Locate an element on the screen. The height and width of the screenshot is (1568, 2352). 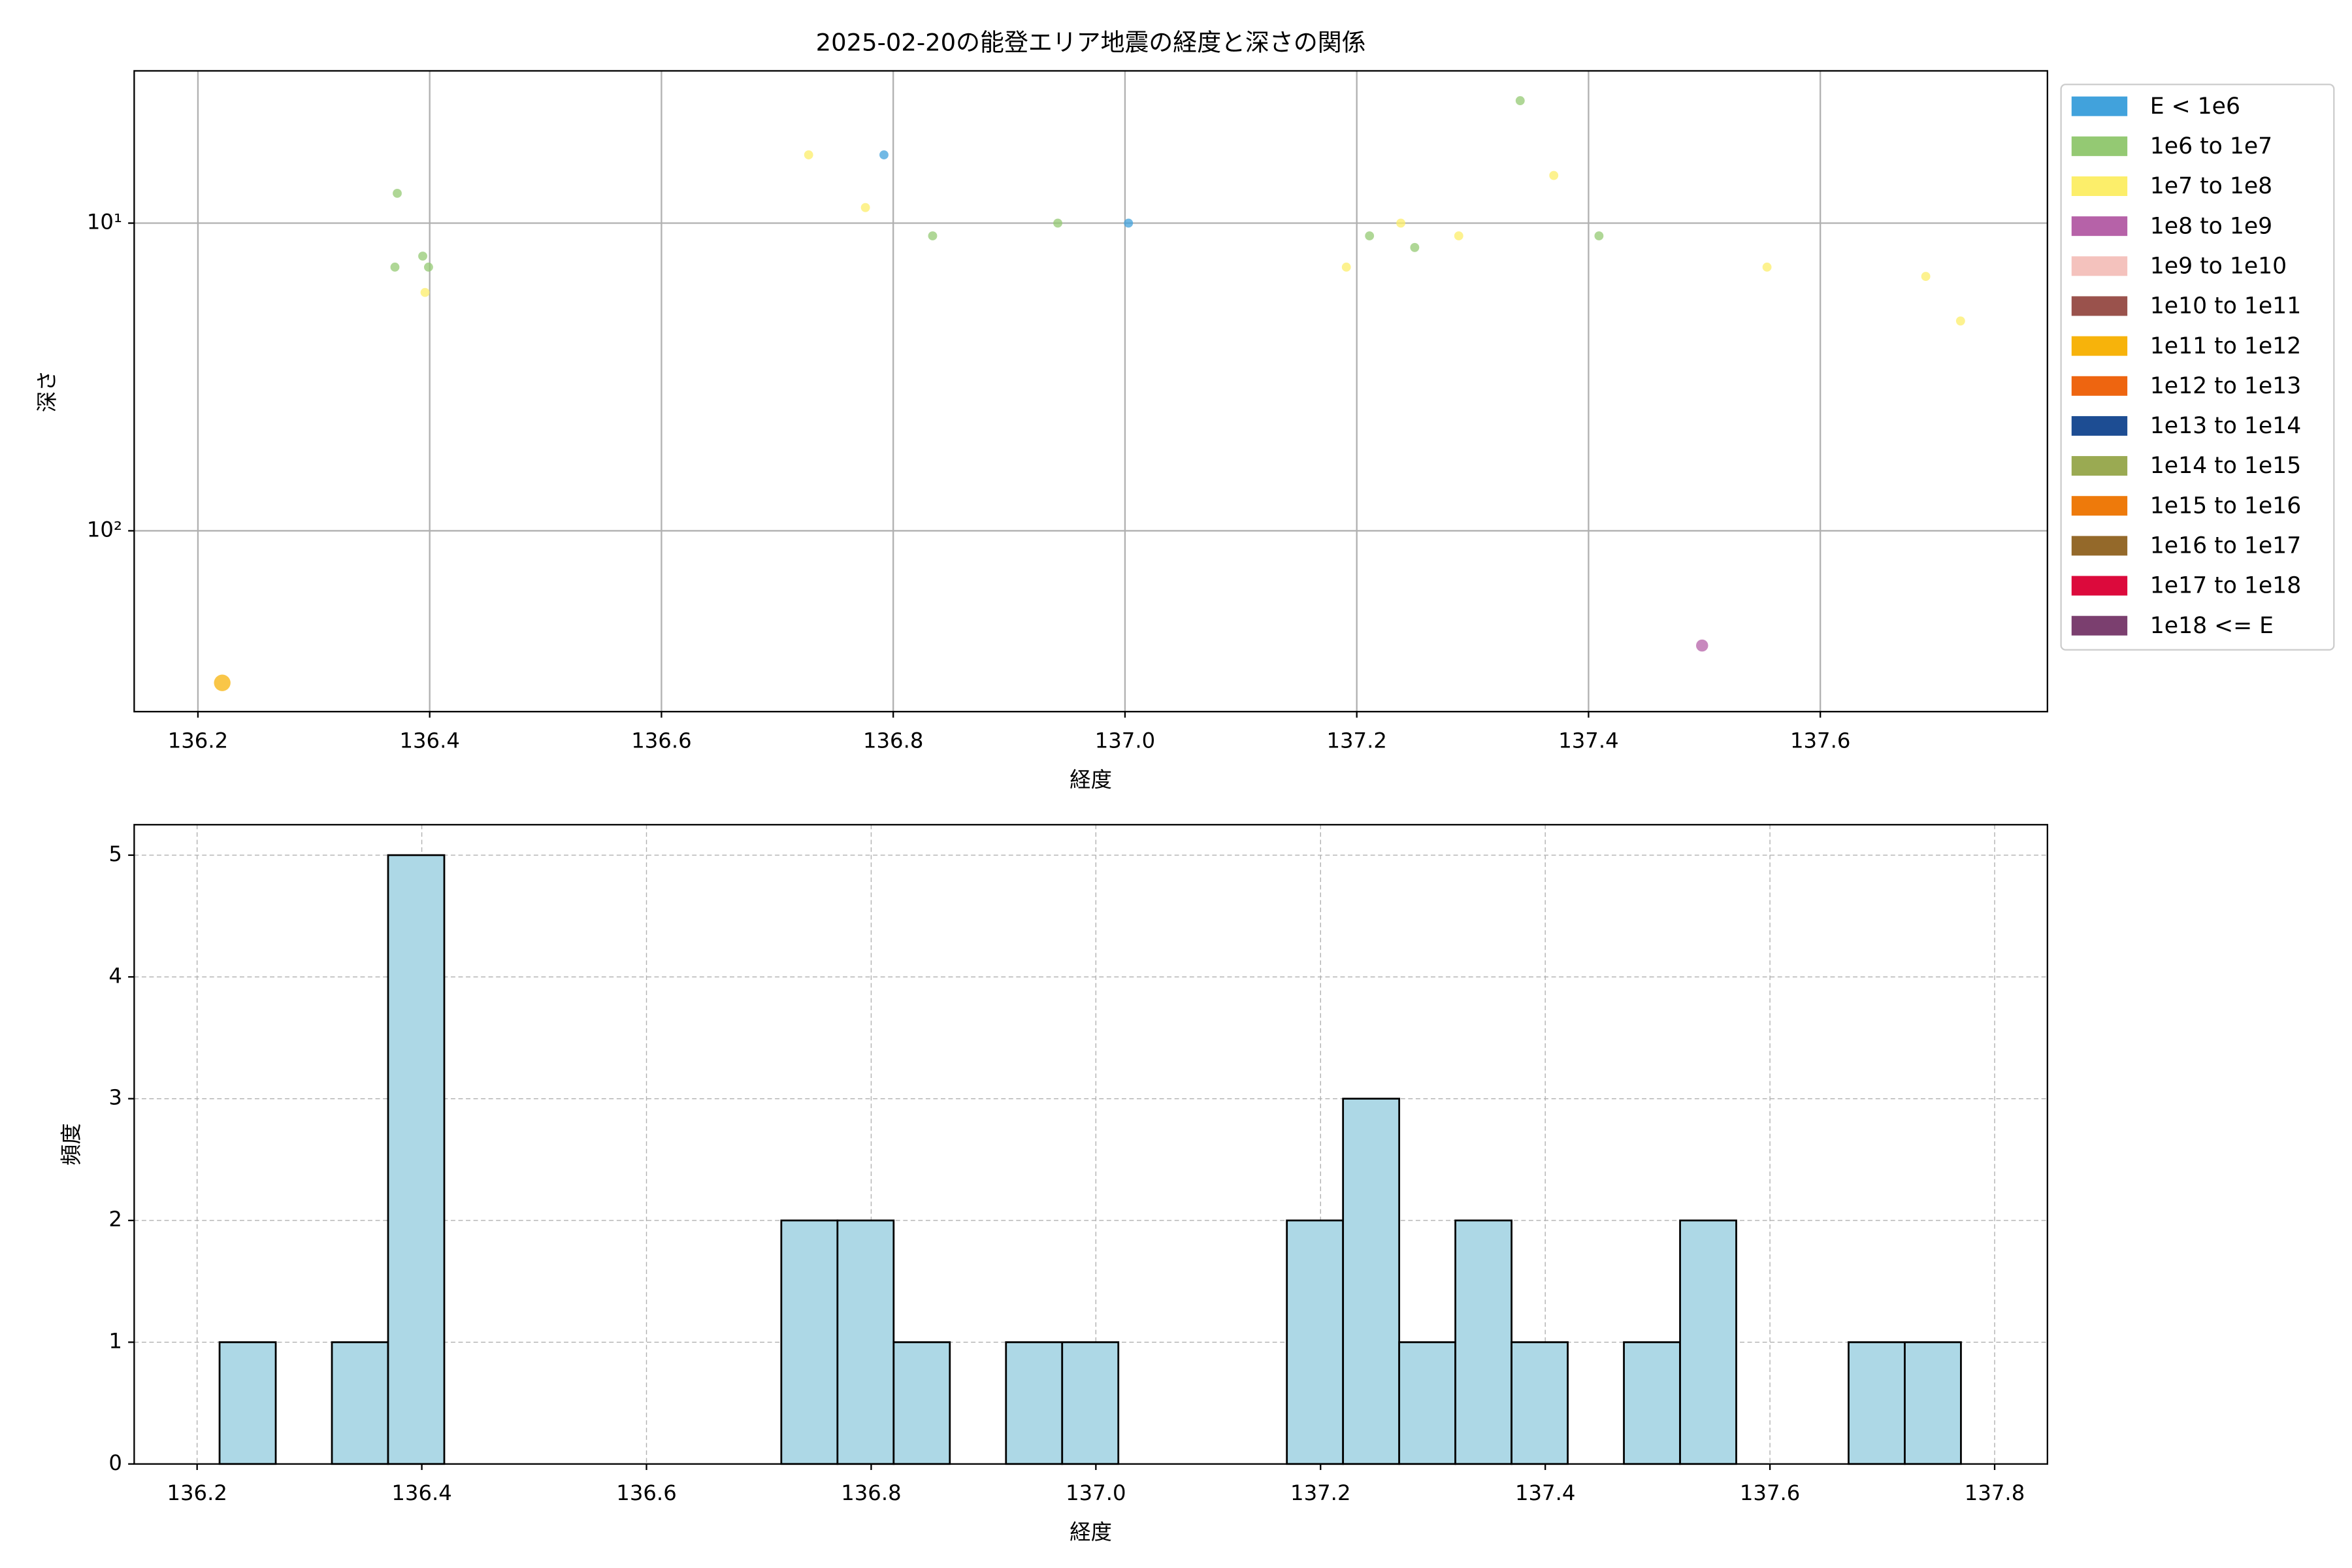
y-tick-label: 5 is located at coordinates (115, 853).